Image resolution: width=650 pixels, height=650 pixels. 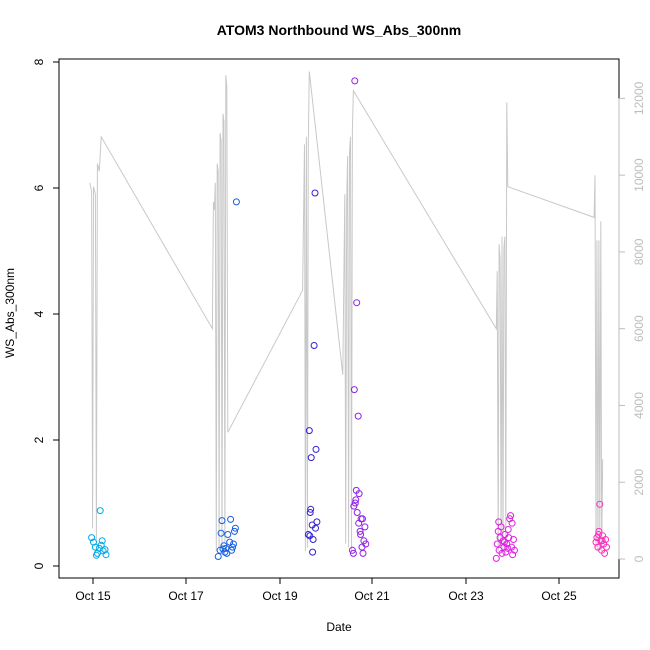 I want to click on y-tick-label: 6, so click(x=39, y=187).